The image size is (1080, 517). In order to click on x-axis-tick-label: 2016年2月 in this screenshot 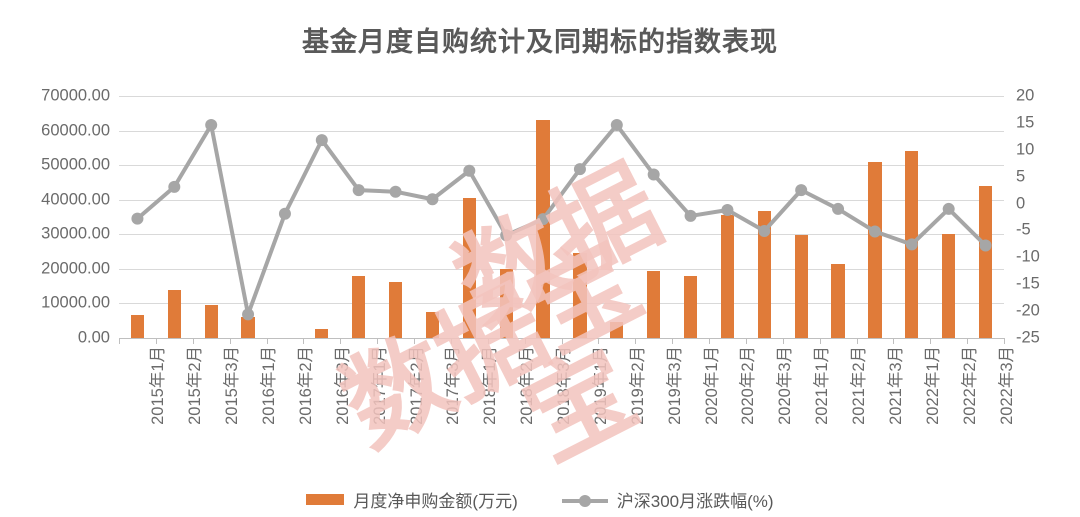, I will do `click(305, 385)`.